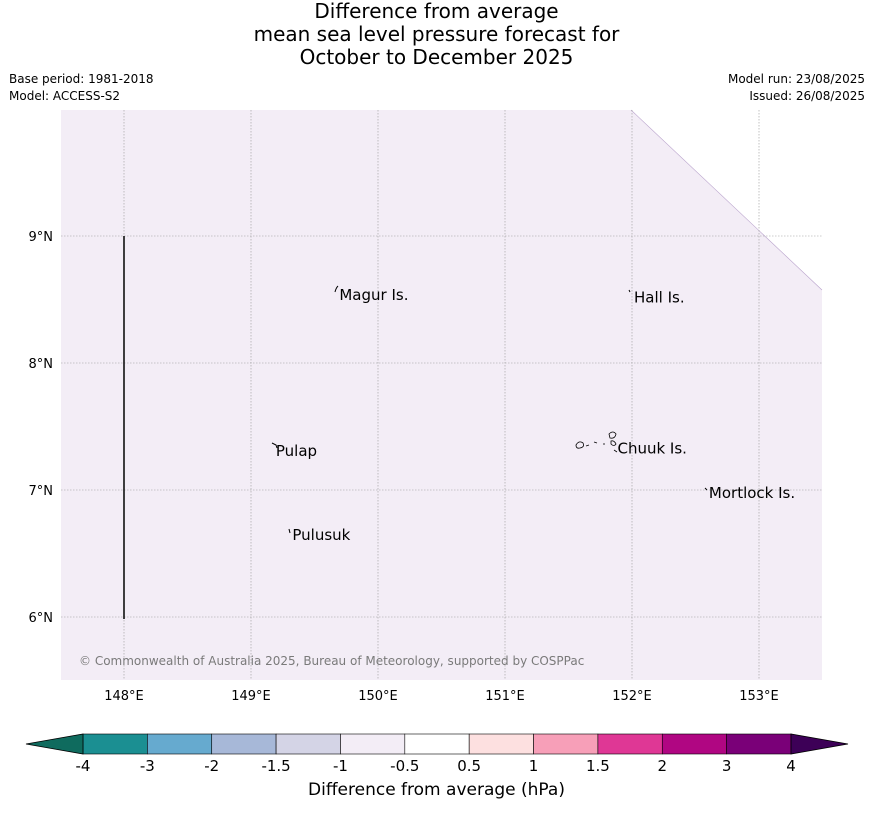 The height and width of the screenshot is (816, 873). I want to click on mortlock-outline, so click(706, 489).